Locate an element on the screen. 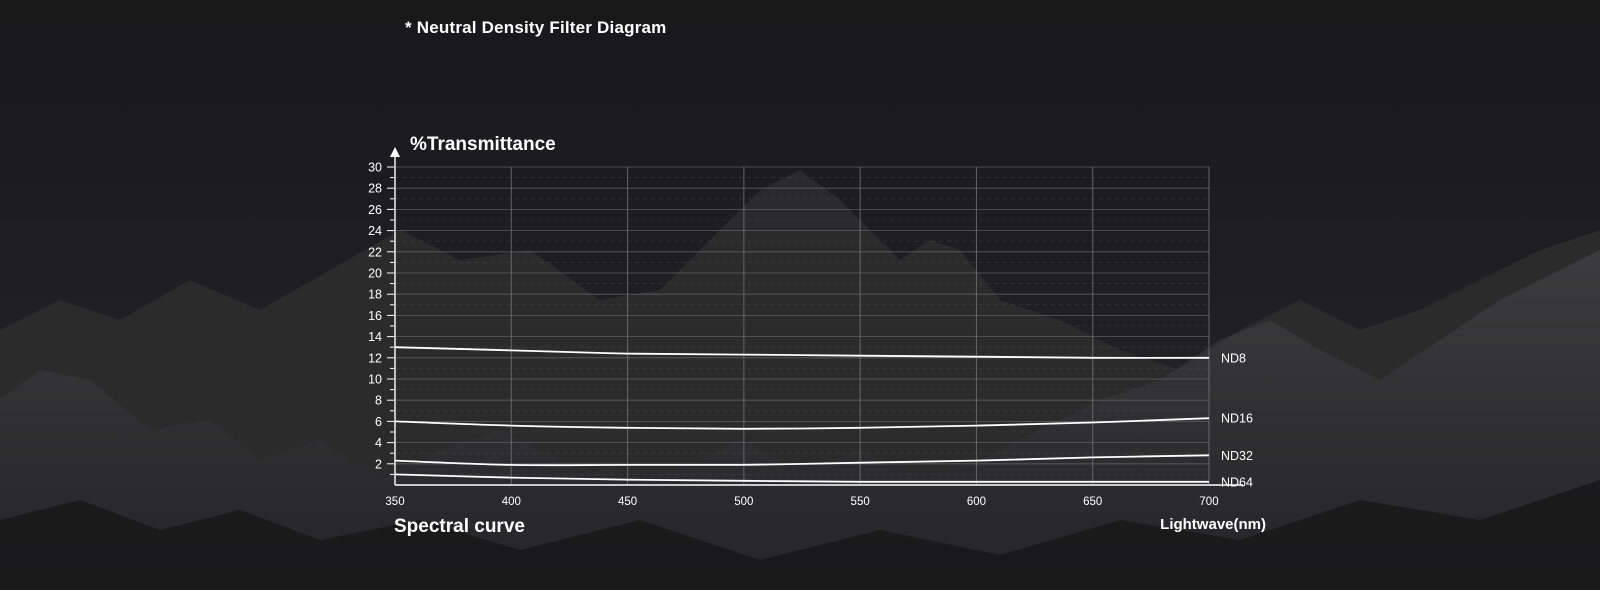 This screenshot has width=1600, height=590. series-label-nd32: ND32 is located at coordinates (1237, 456).